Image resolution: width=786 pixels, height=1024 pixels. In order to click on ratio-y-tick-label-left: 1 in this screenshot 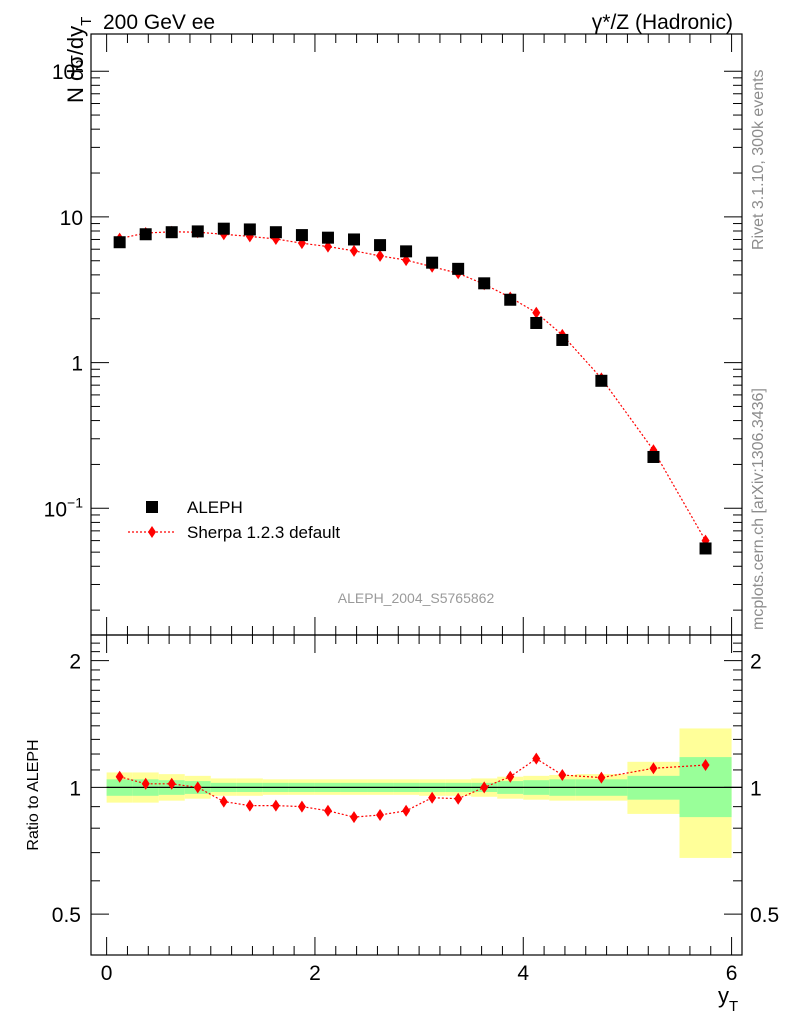, I will do `click(75, 788)`.